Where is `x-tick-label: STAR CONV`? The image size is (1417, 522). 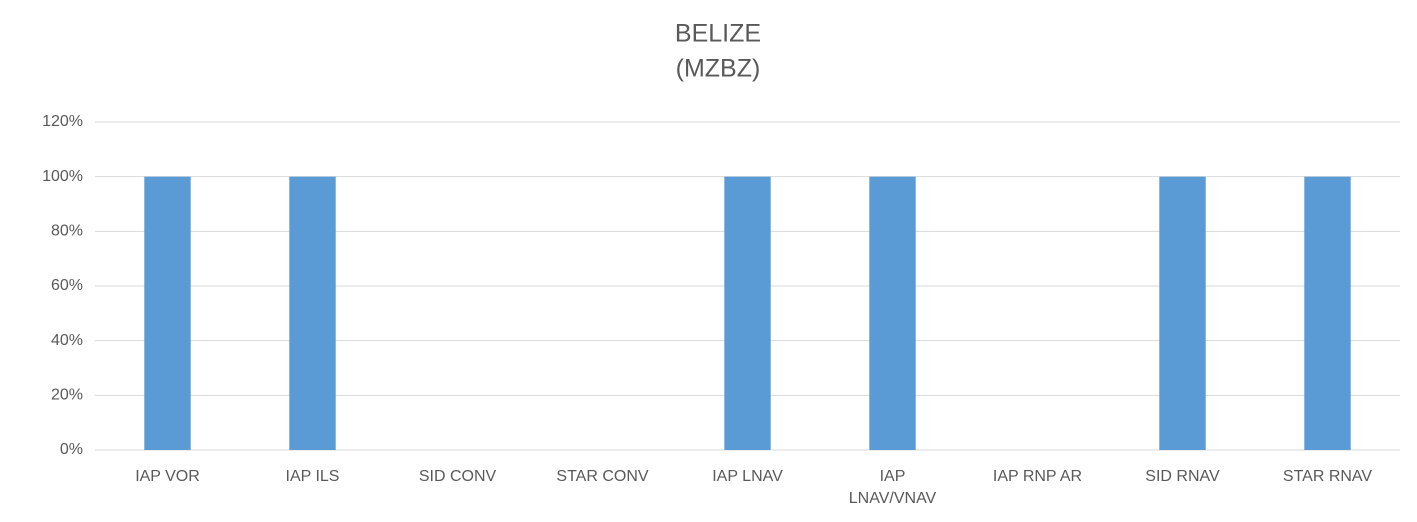 x-tick-label: STAR CONV is located at coordinates (602, 476).